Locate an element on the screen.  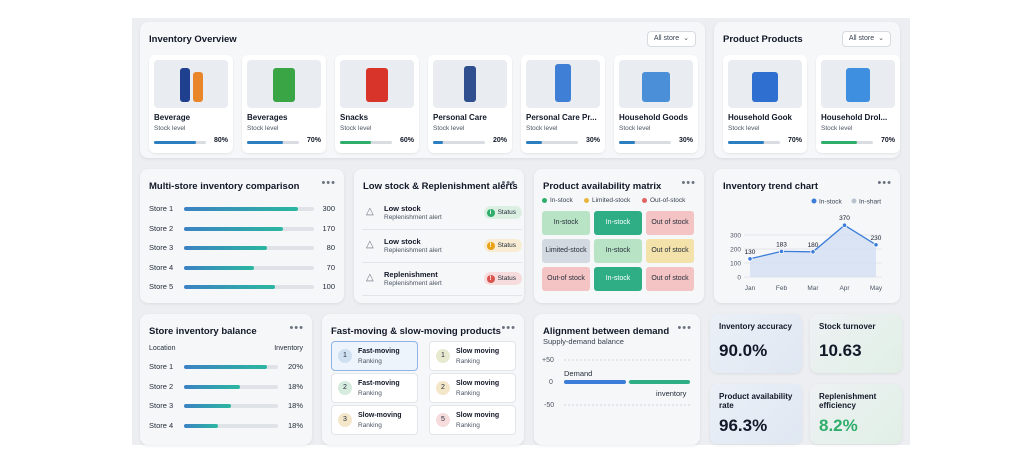
stock-level-percent: 80% is located at coordinates (220, 140).